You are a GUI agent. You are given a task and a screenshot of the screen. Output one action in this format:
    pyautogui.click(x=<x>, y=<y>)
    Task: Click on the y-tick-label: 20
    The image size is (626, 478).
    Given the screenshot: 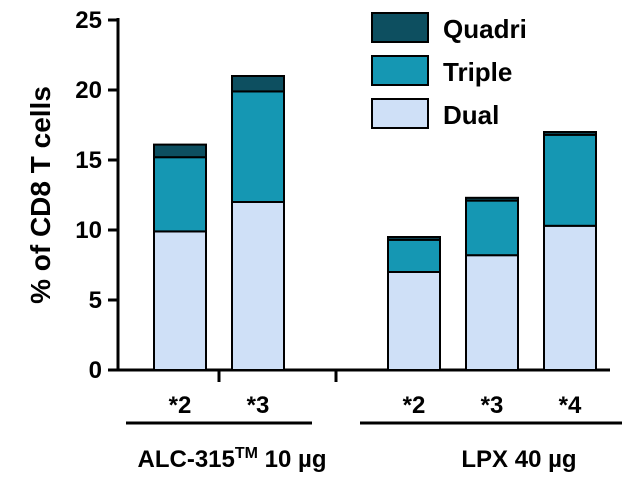 What is the action you would take?
    pyautogui.click(x=88, y=90)
    